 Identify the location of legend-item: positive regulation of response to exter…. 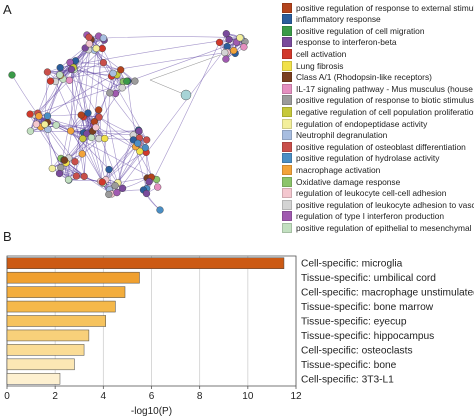
(378, 7).